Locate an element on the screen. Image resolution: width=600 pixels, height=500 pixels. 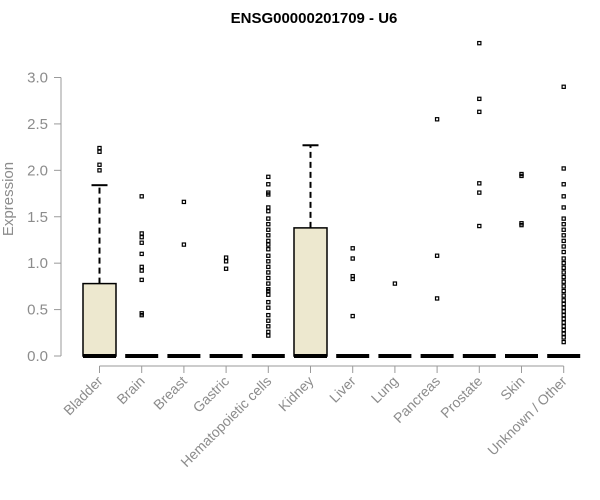
y-tick-label: 2.0 is located at coordinates (37, 170).